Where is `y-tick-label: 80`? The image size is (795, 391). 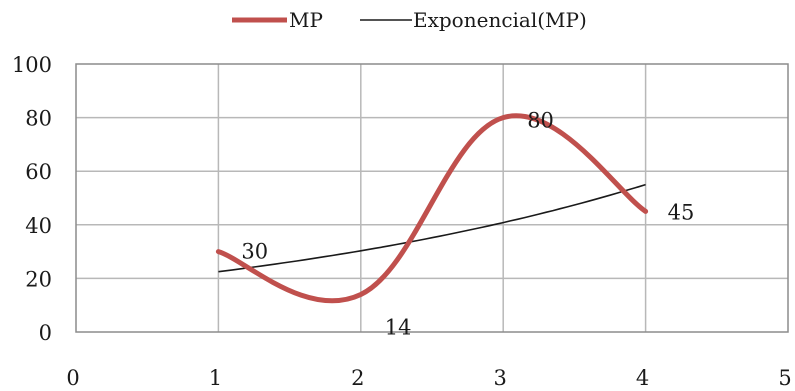
y-tick-label: 80 is located at coordinates (38, 119).